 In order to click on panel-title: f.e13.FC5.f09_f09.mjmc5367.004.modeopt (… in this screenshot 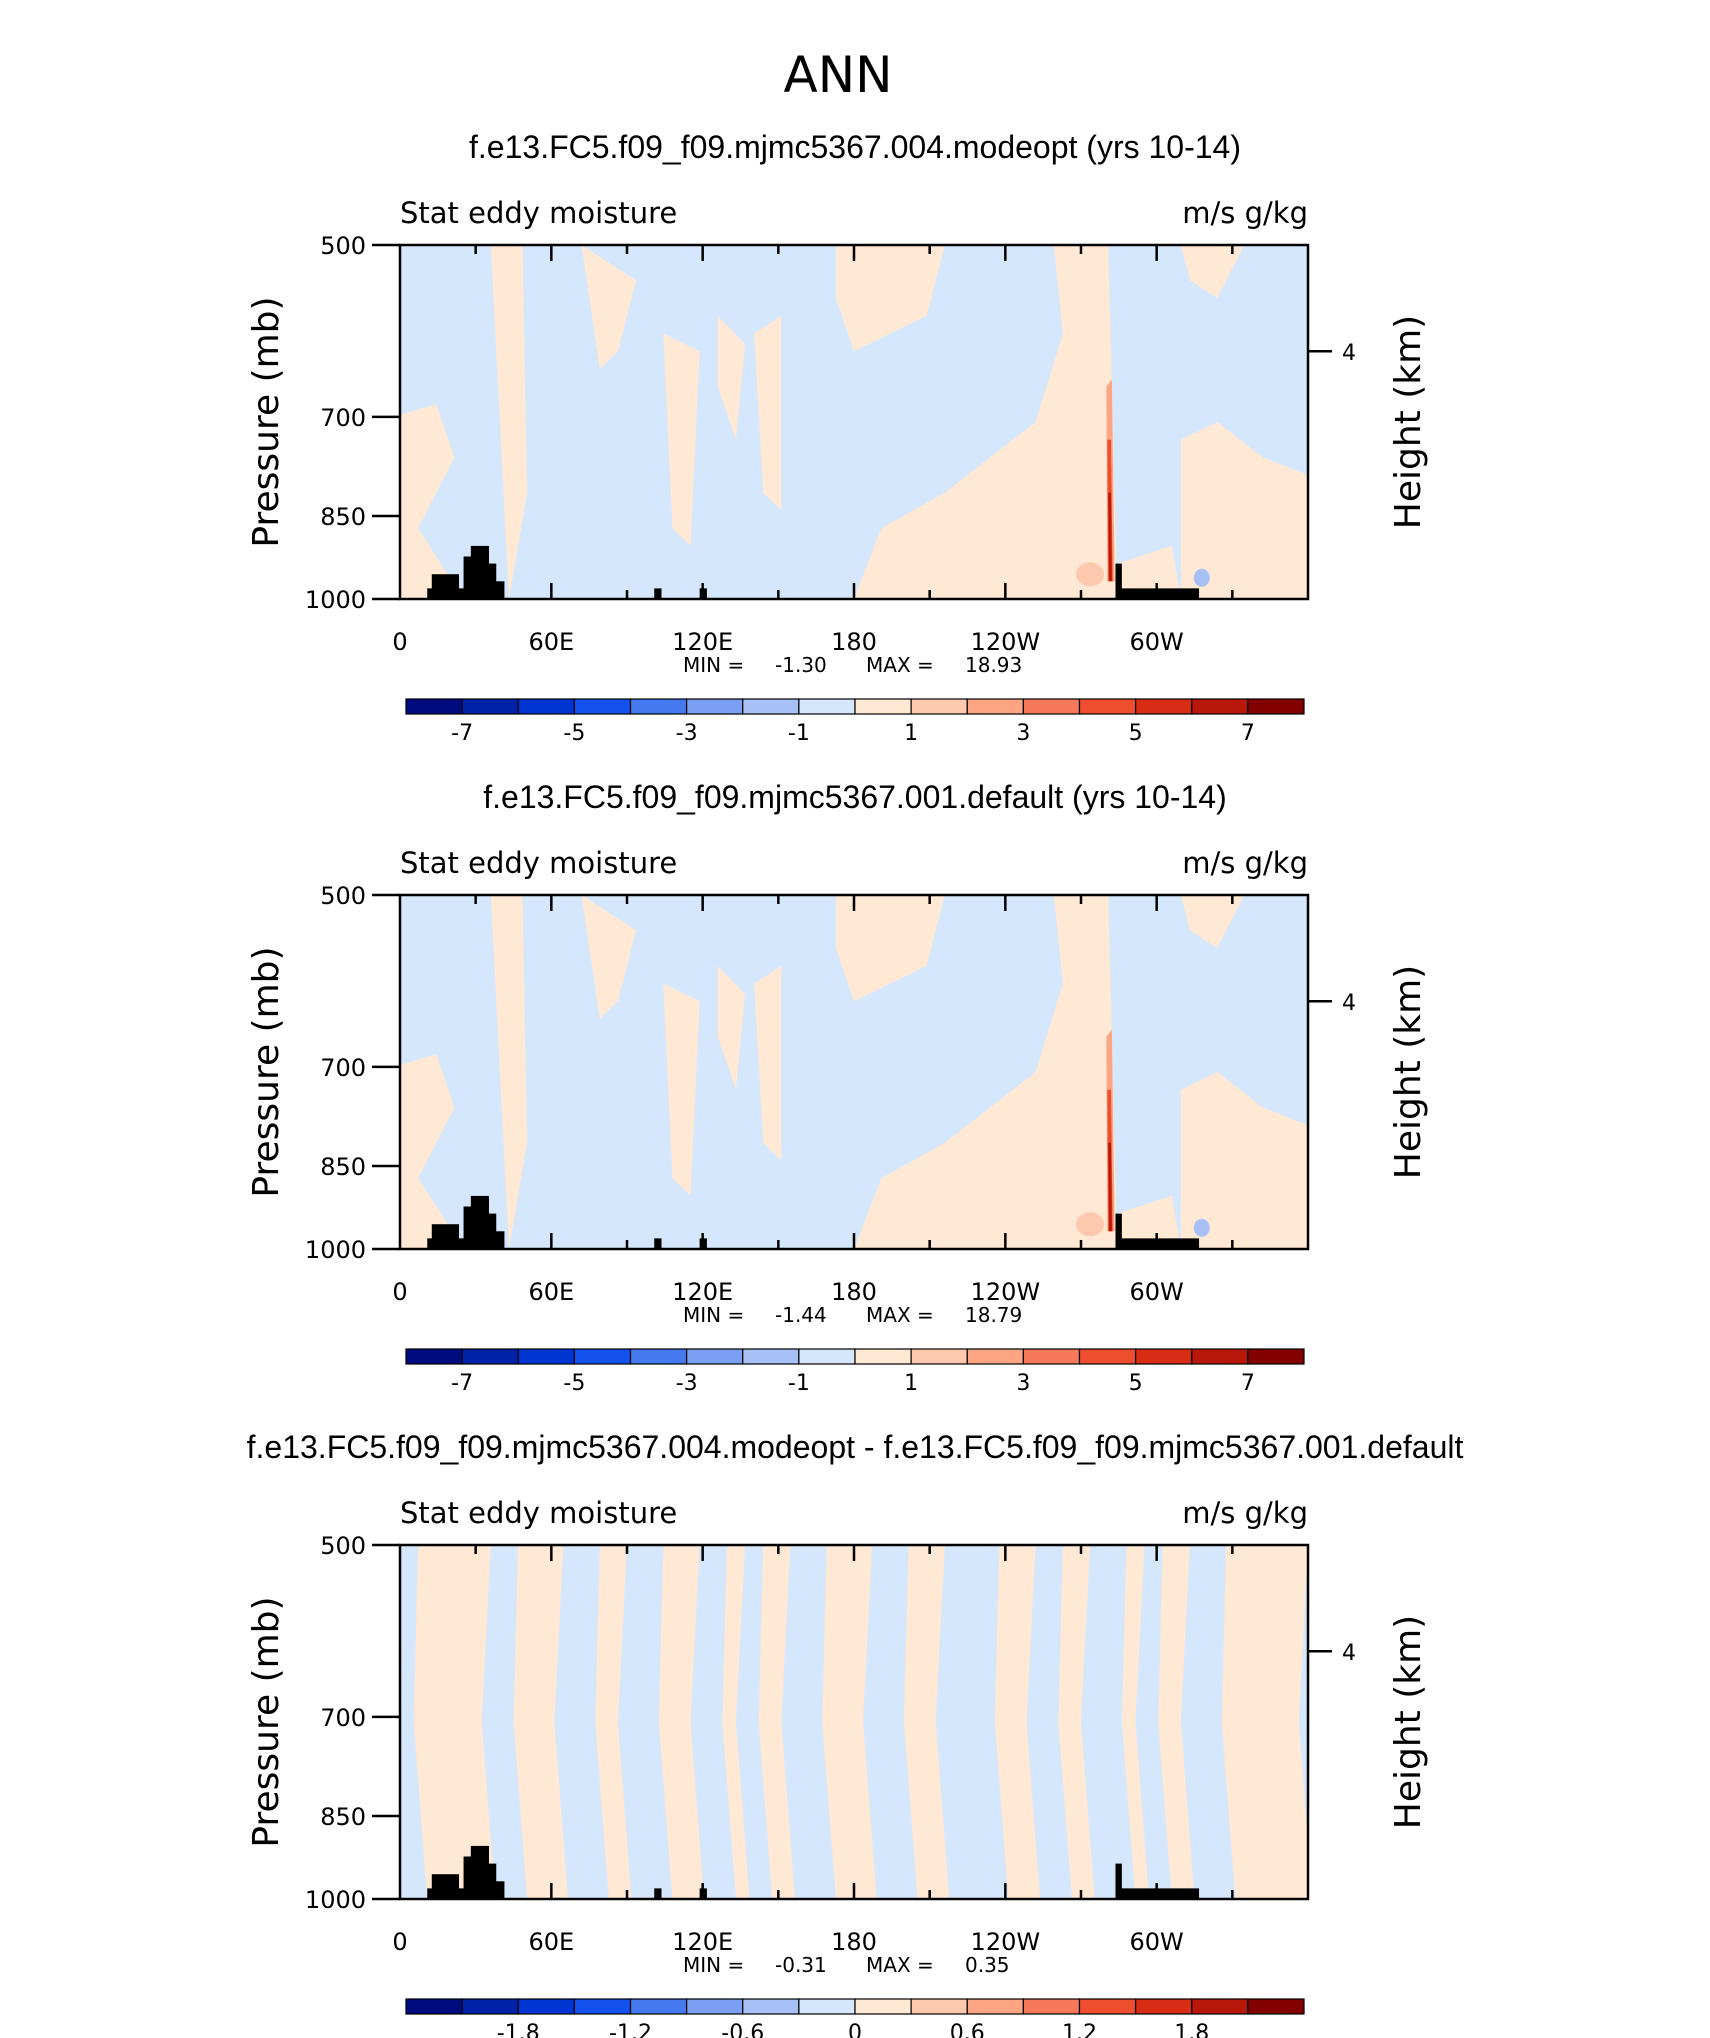, I will do `click(855, 147)`.